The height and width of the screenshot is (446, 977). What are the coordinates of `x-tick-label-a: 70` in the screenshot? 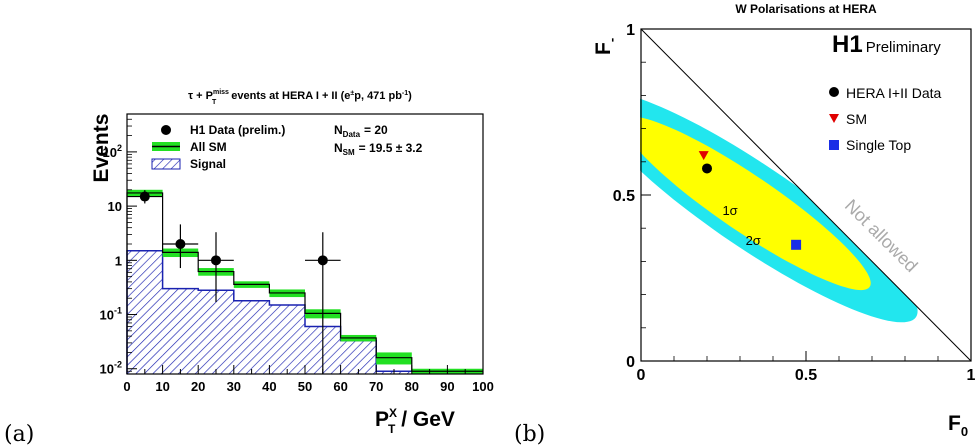 It's located at (376, 386).